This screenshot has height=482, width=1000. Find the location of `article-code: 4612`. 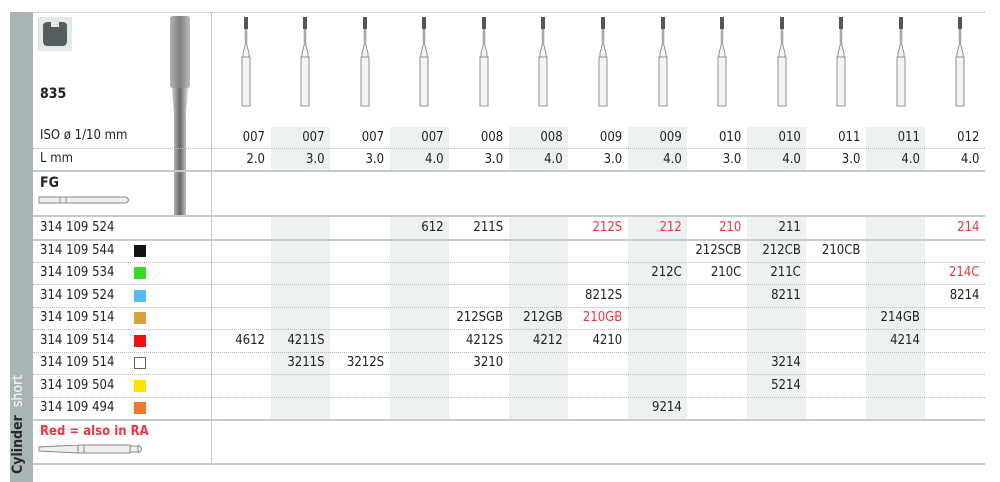

article-code: 4612 is located at coordinates (250, 340).